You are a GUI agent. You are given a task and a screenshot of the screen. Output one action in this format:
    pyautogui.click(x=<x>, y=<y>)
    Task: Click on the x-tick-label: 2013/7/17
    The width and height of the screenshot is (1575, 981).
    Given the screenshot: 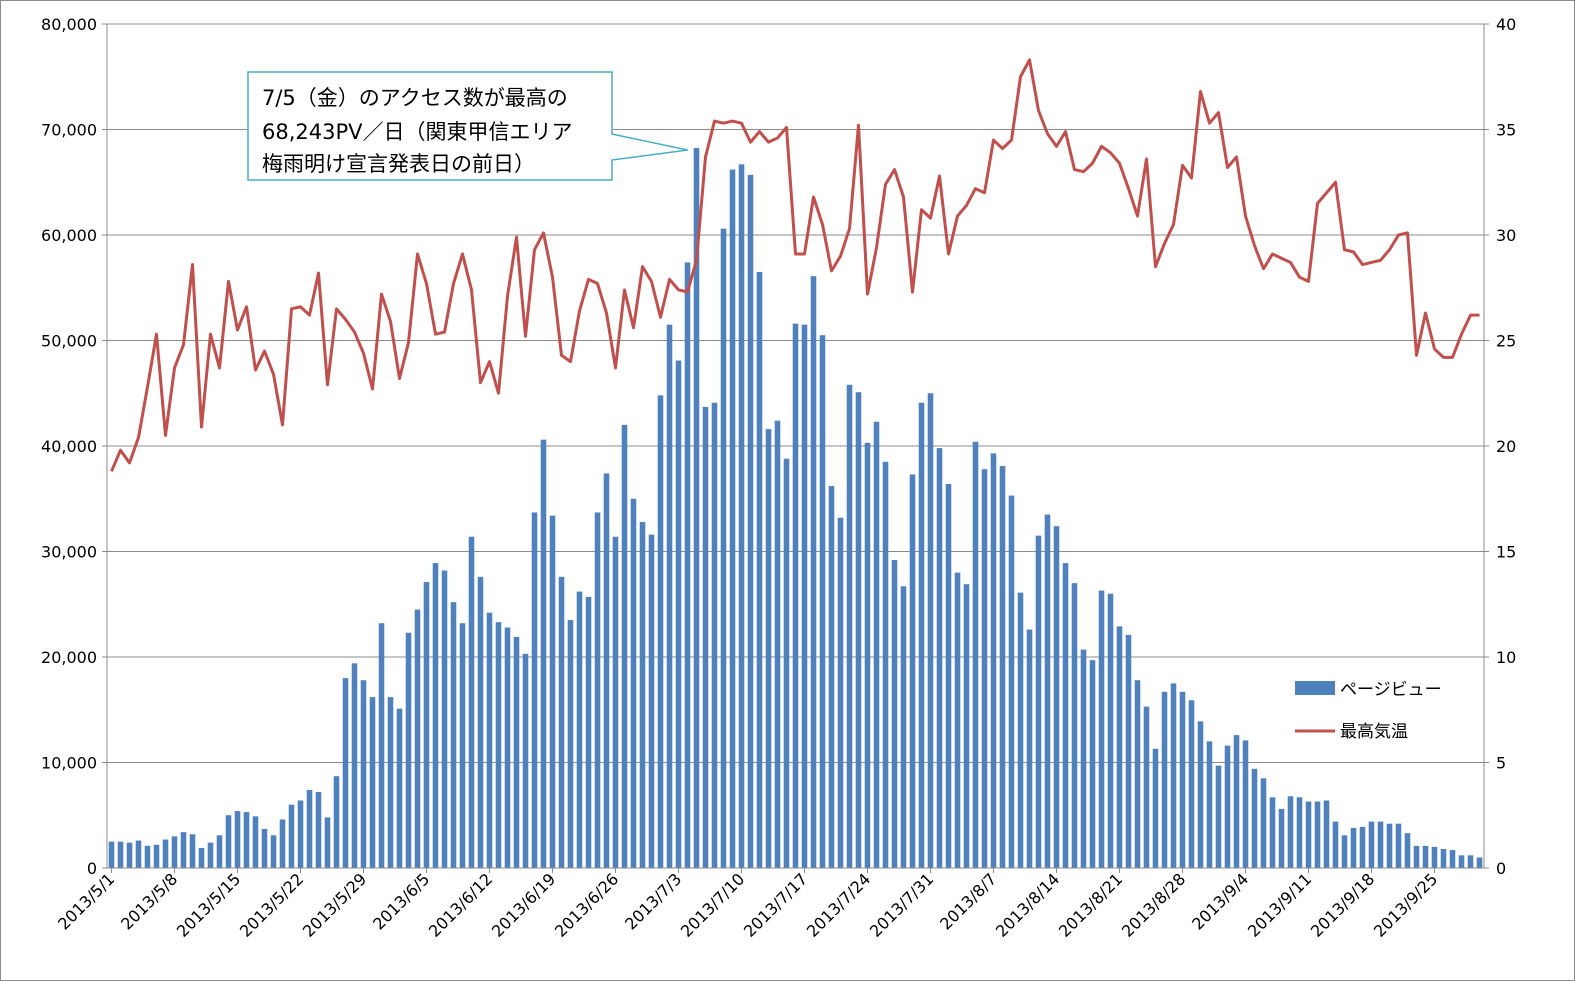 What is the action you would take?
    pyautogui.click(x=775, y=904)
    